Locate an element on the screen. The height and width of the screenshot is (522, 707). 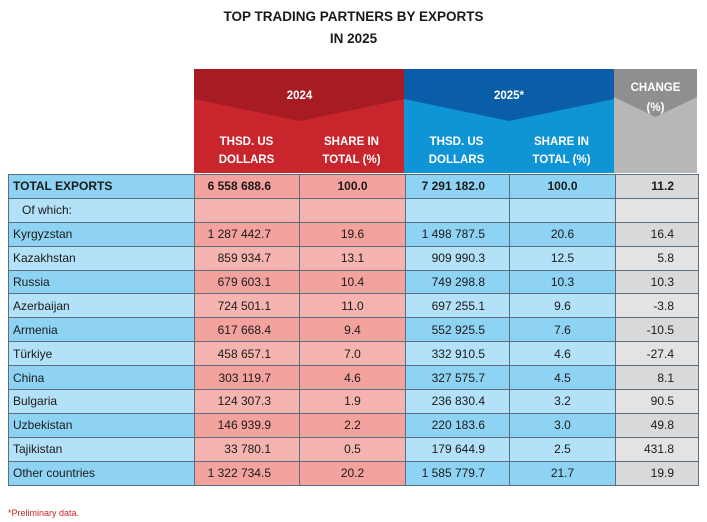
share-2024: 0.5 is located at coordinates (352, 449).